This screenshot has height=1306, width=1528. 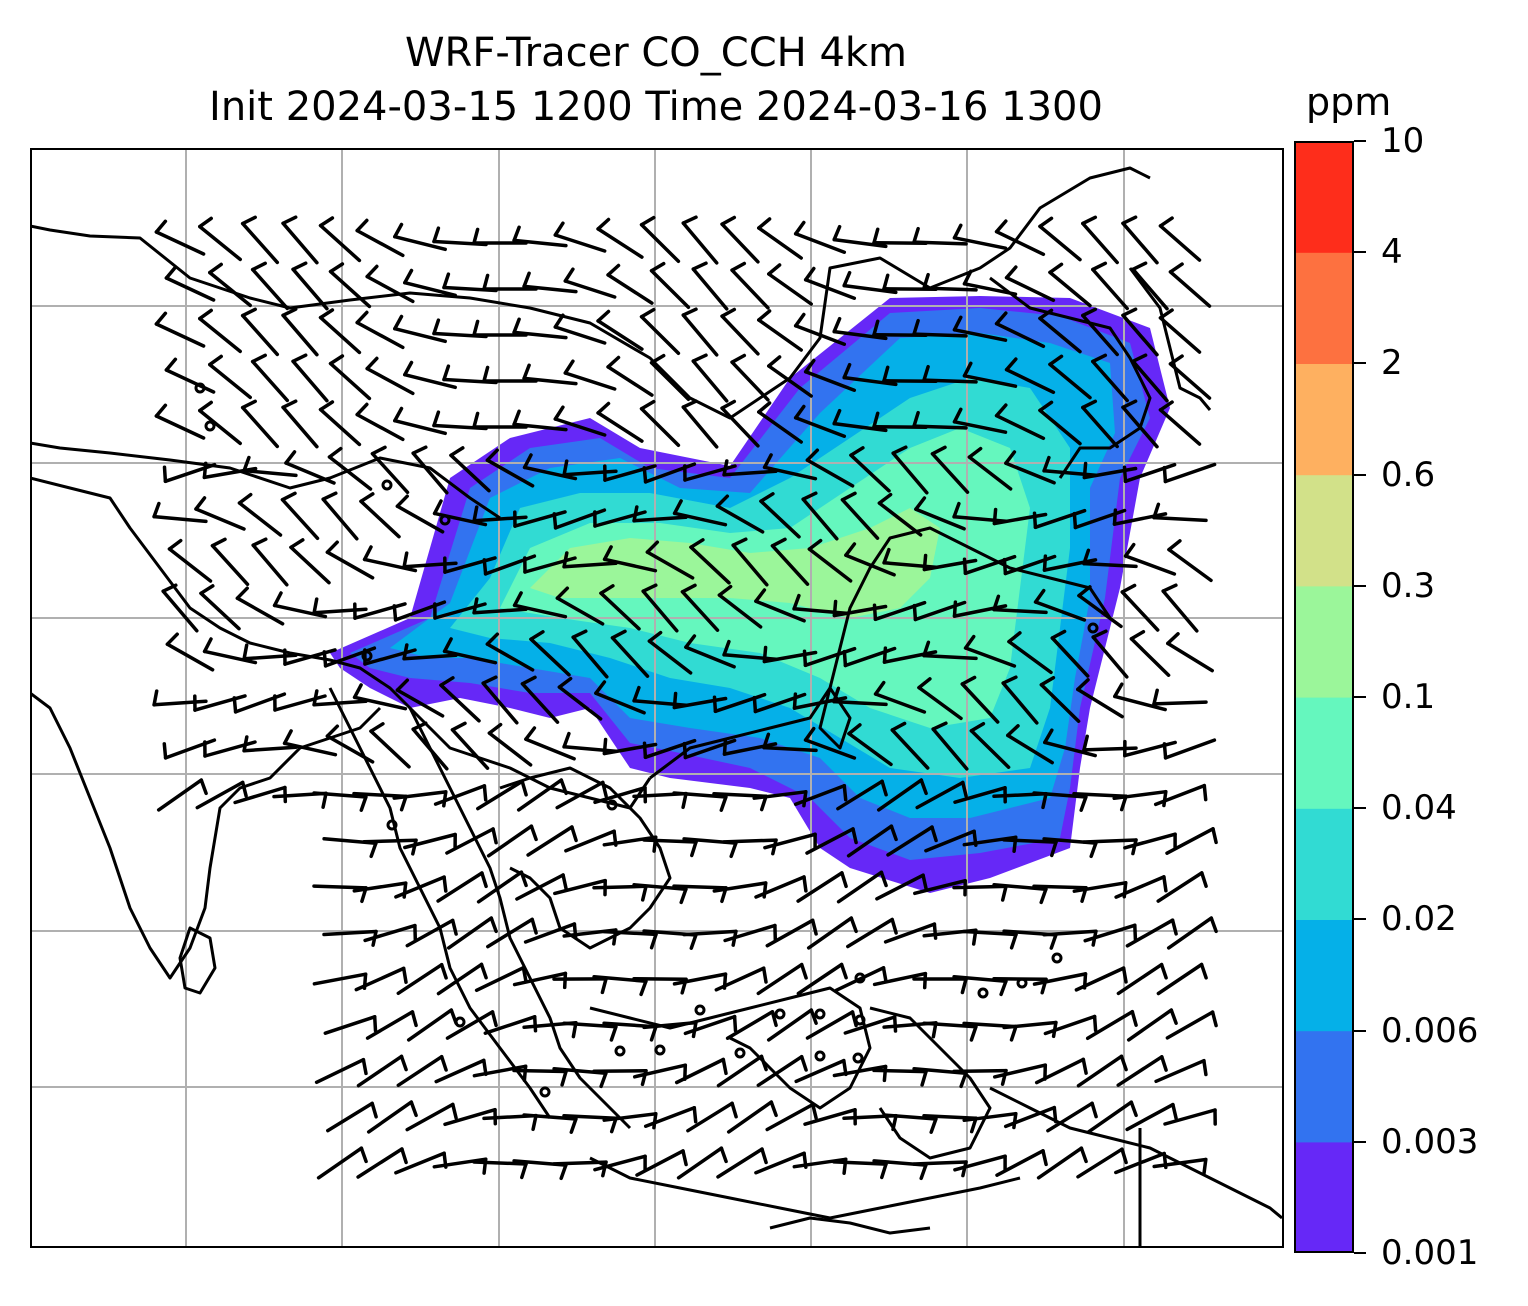 I want to click on colorbar-tick-label: 0.02, so click(x=1419, y=919).